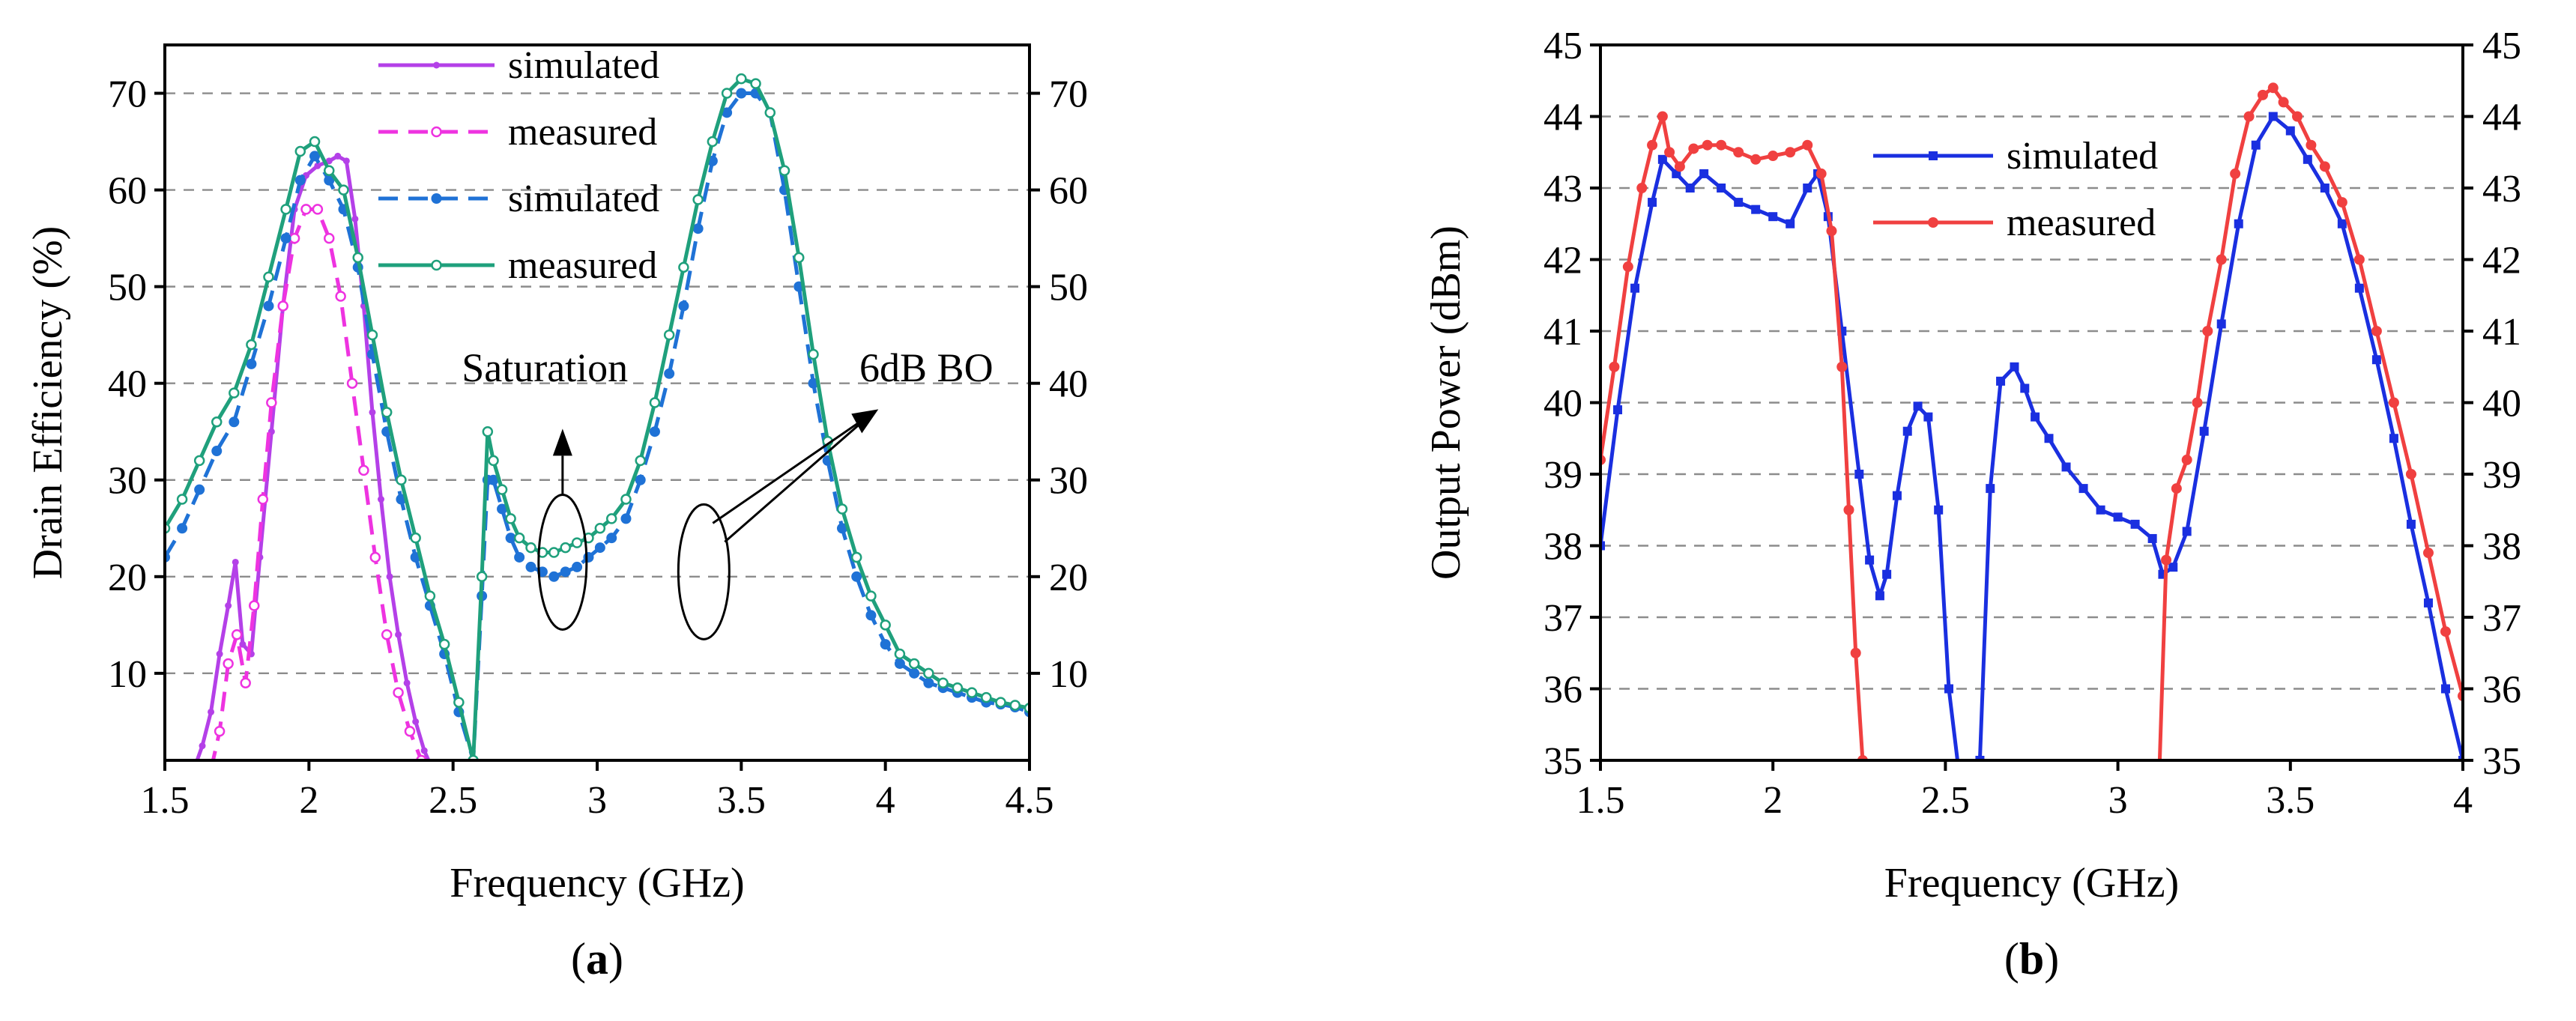 The image size is (2576, 1021). Describe the element at coordinates (1068, 675) in the screenshot. I see `right-y-tick-label: 10` at that location.